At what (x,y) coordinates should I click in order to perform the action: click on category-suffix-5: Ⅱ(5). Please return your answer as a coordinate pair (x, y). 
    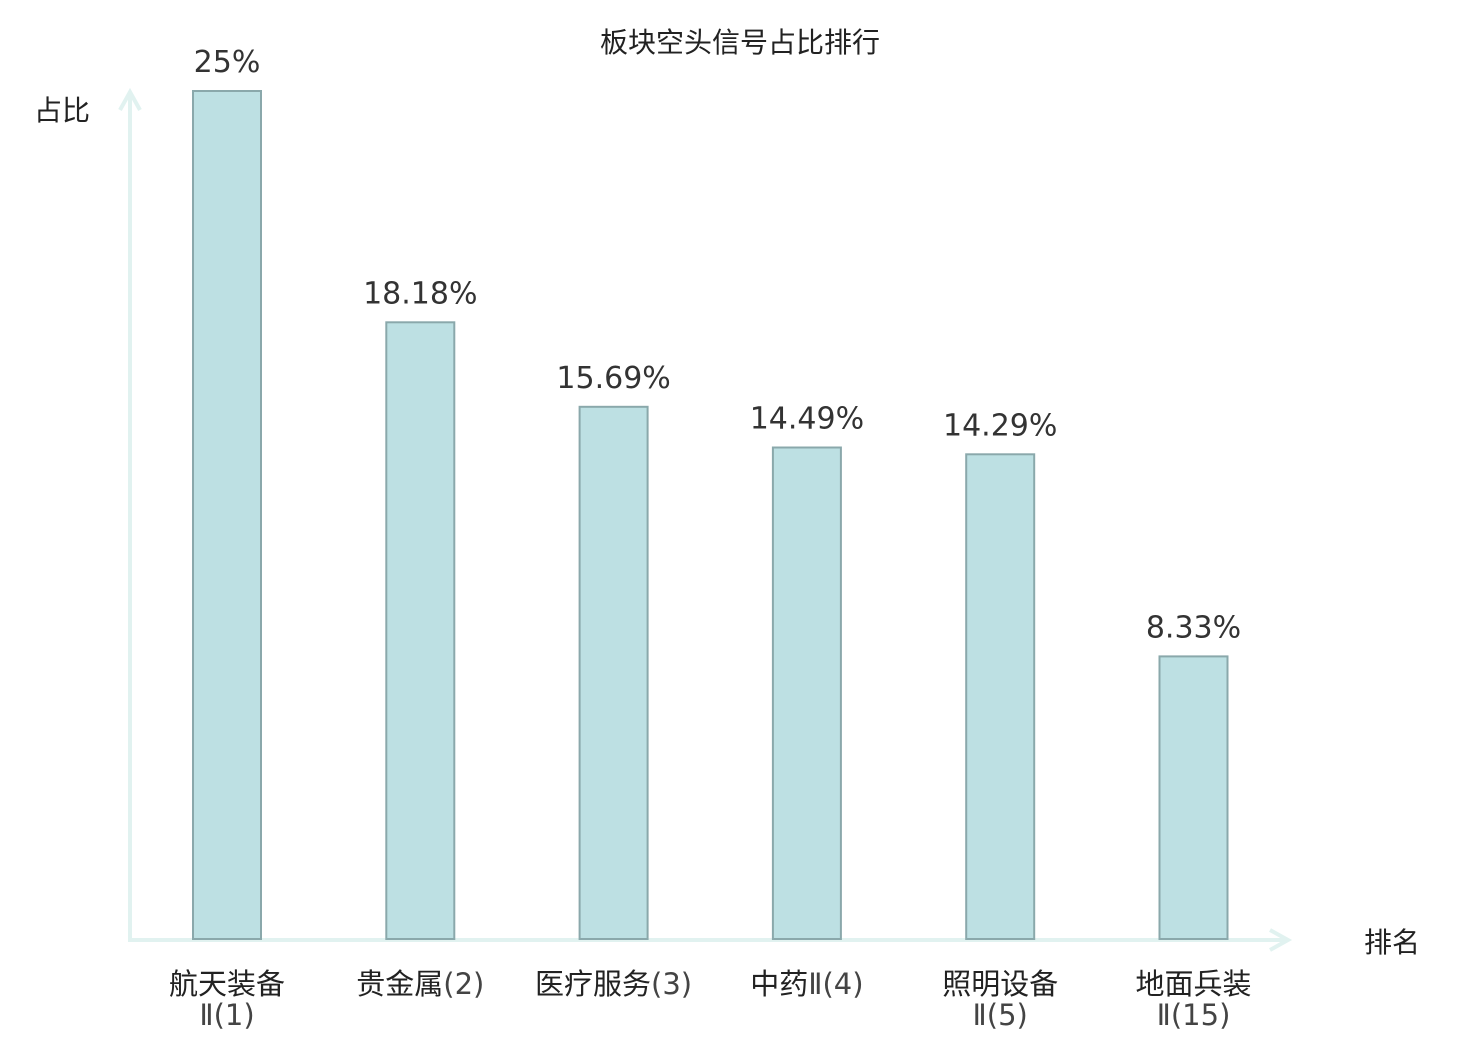
    Looking at the image, I should click on (1000, 1015).